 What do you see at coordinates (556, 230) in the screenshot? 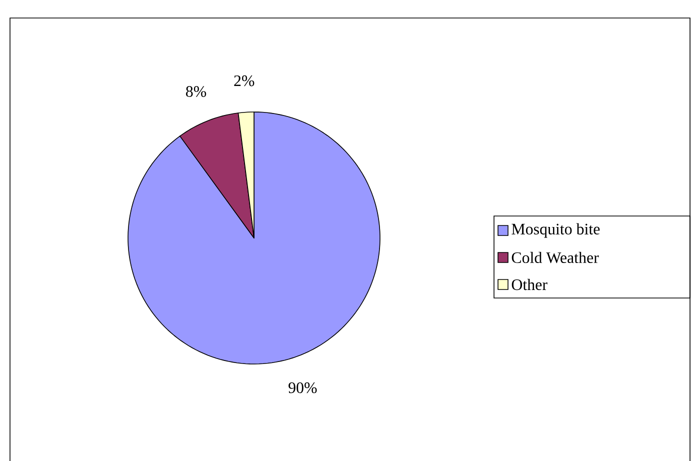
I see `legend-label: Mosquito bite` at bounding box center [556, 230].